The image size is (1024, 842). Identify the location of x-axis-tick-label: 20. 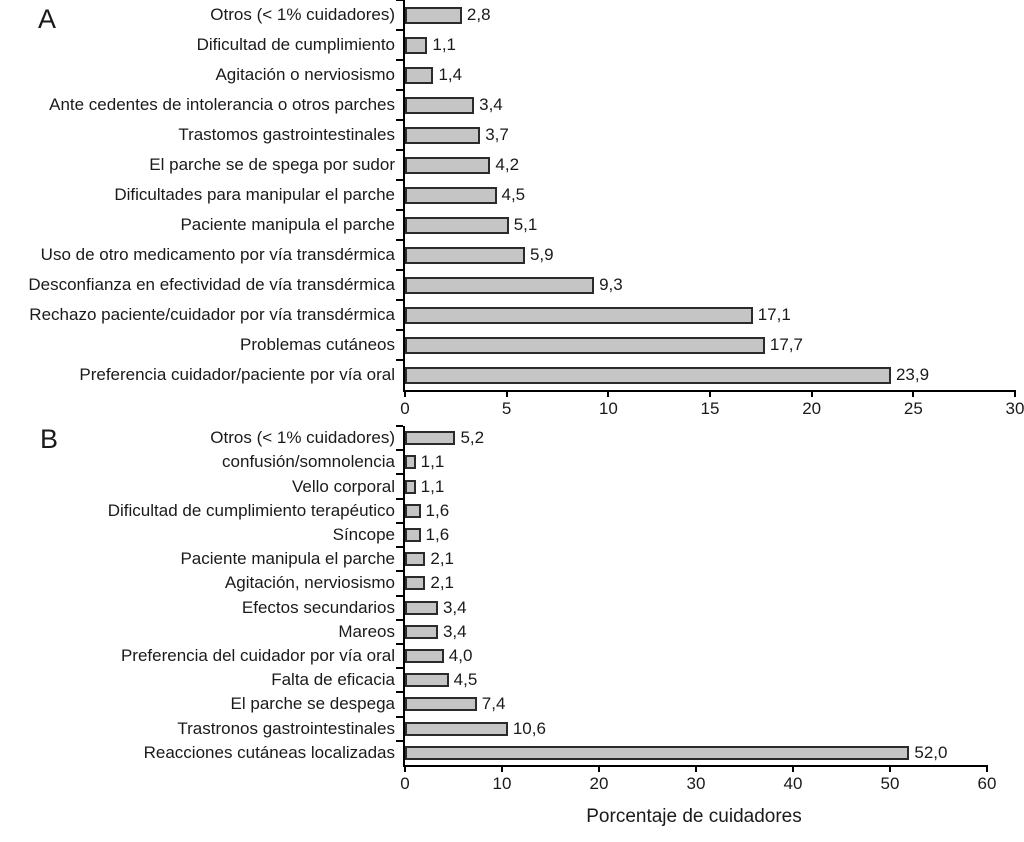
(812, 408).